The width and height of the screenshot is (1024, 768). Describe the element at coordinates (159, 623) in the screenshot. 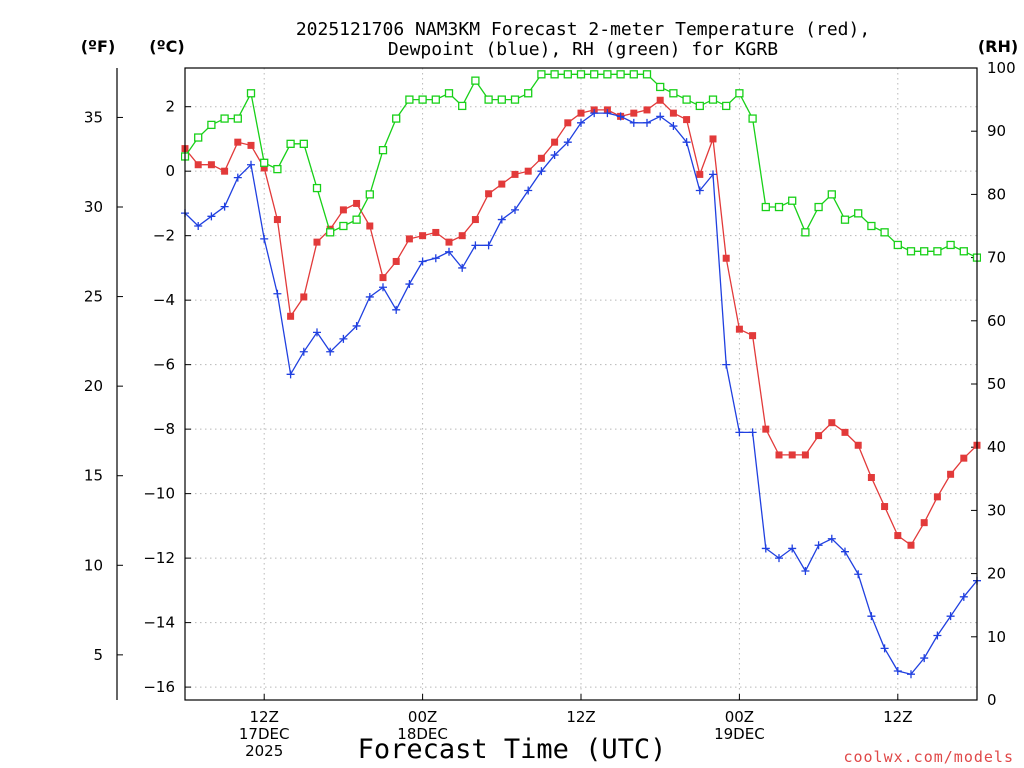

I see `celsius-tick-label: −14` at that location.